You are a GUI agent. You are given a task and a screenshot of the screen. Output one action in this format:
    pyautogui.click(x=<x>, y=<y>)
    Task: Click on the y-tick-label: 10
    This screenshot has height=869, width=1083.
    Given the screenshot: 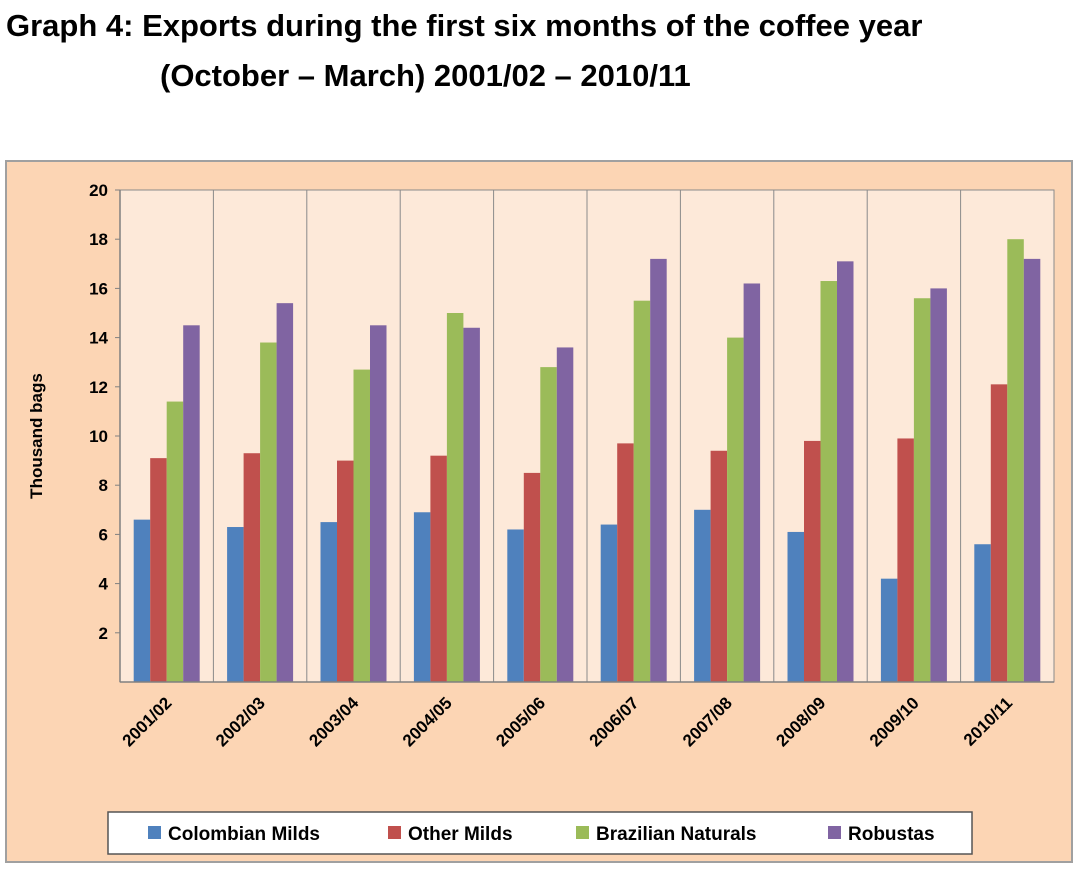 What is the action you would take?
    pyautogui.click(x=98, y=436)
    